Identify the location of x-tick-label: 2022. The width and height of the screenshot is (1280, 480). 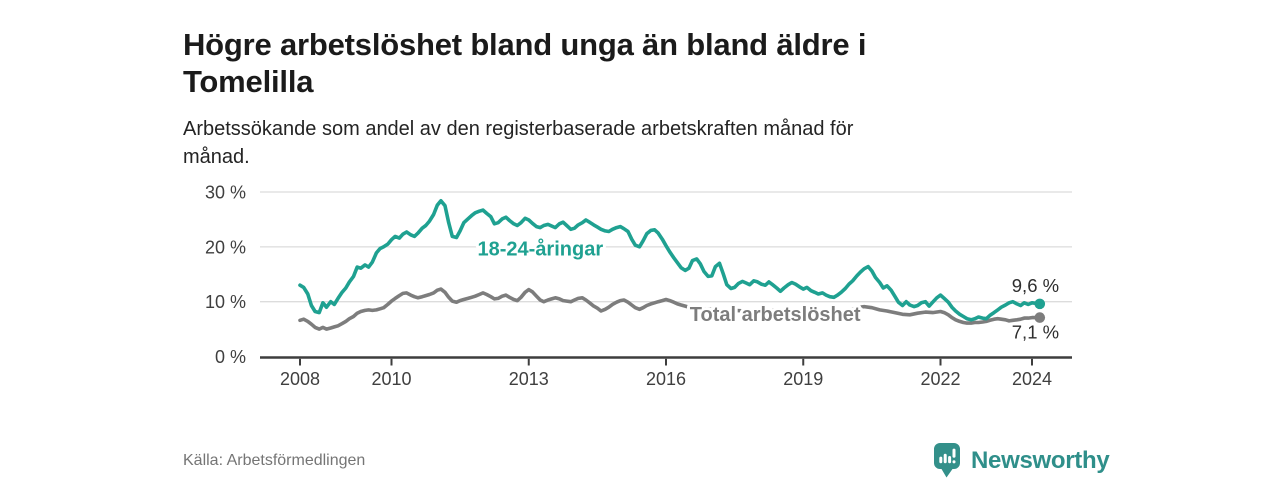
(940, 379).